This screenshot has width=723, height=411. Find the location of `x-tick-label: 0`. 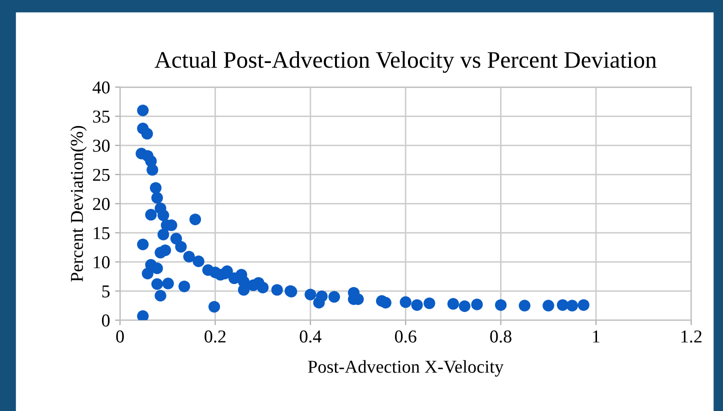

x-tick-label: 0 is located at coordinates (120, 336).